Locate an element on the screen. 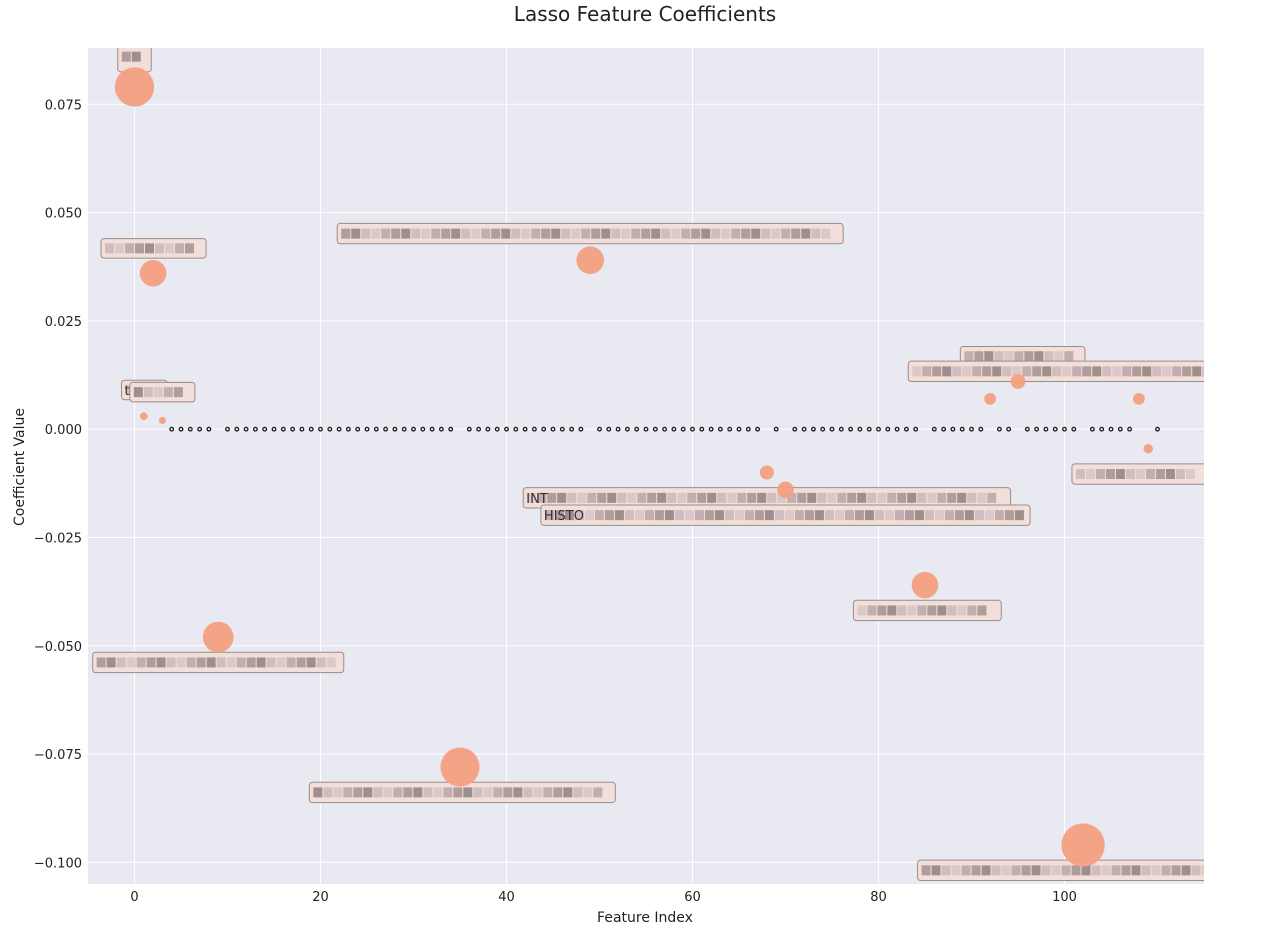 Image resolution: width=1272 pixels, height=940 pixels. y-tick-label: 0.025 is located at coordinates (63, 322).